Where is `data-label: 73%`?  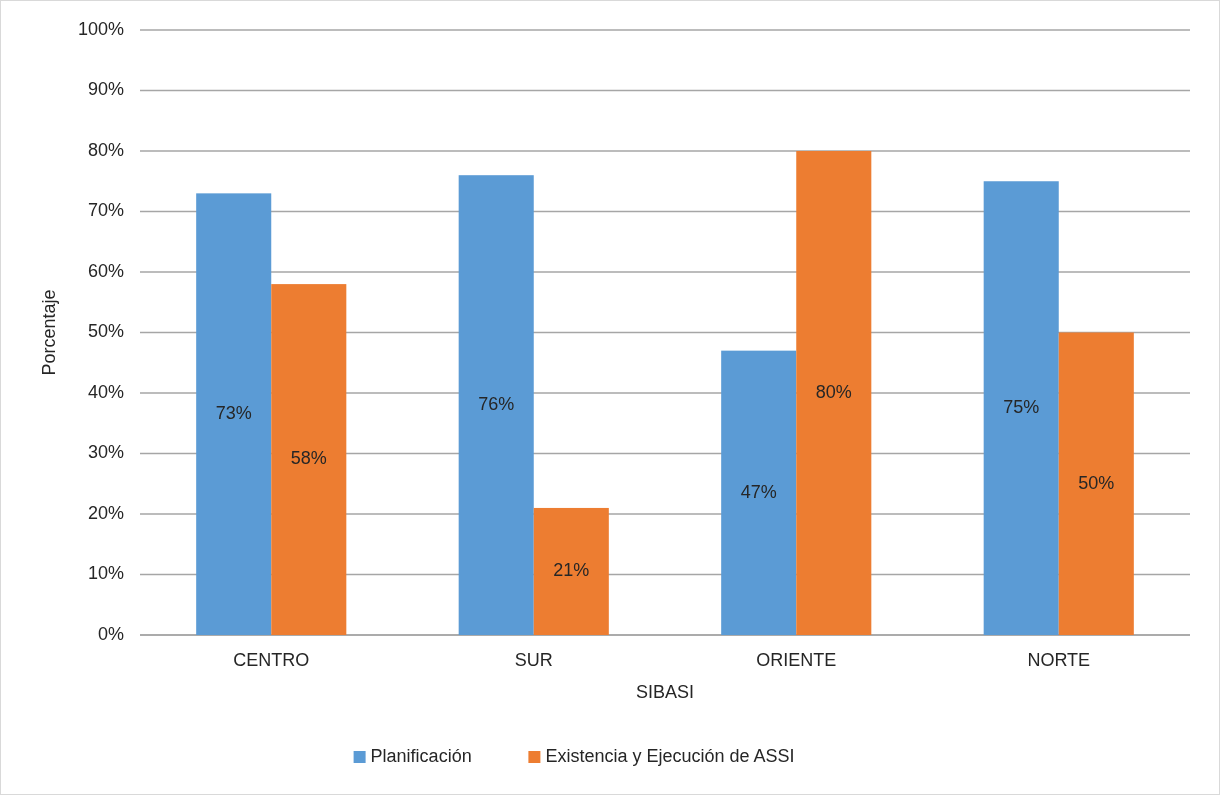
data-label: 73% is located at coordinates (233, 412).